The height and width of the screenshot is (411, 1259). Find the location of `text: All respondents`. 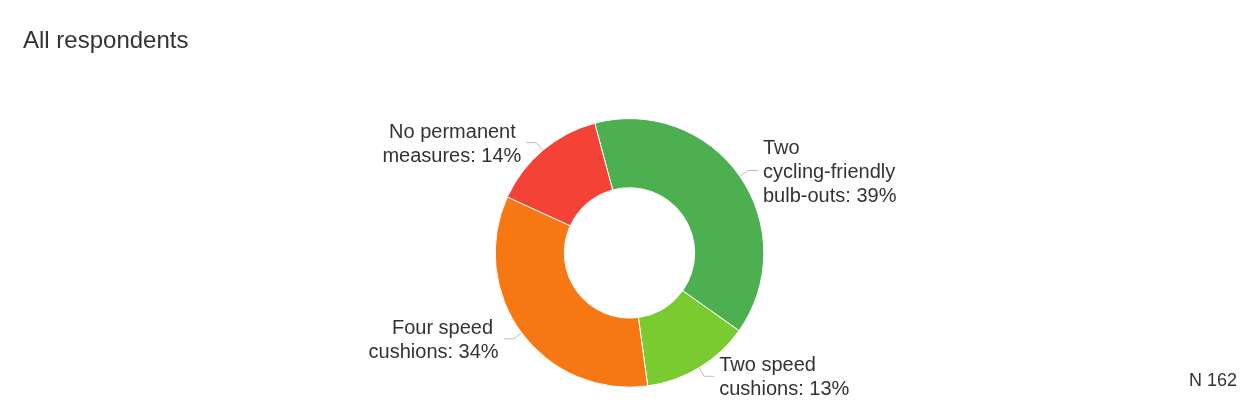

text: All respondents is located at coordinates (106, 39).